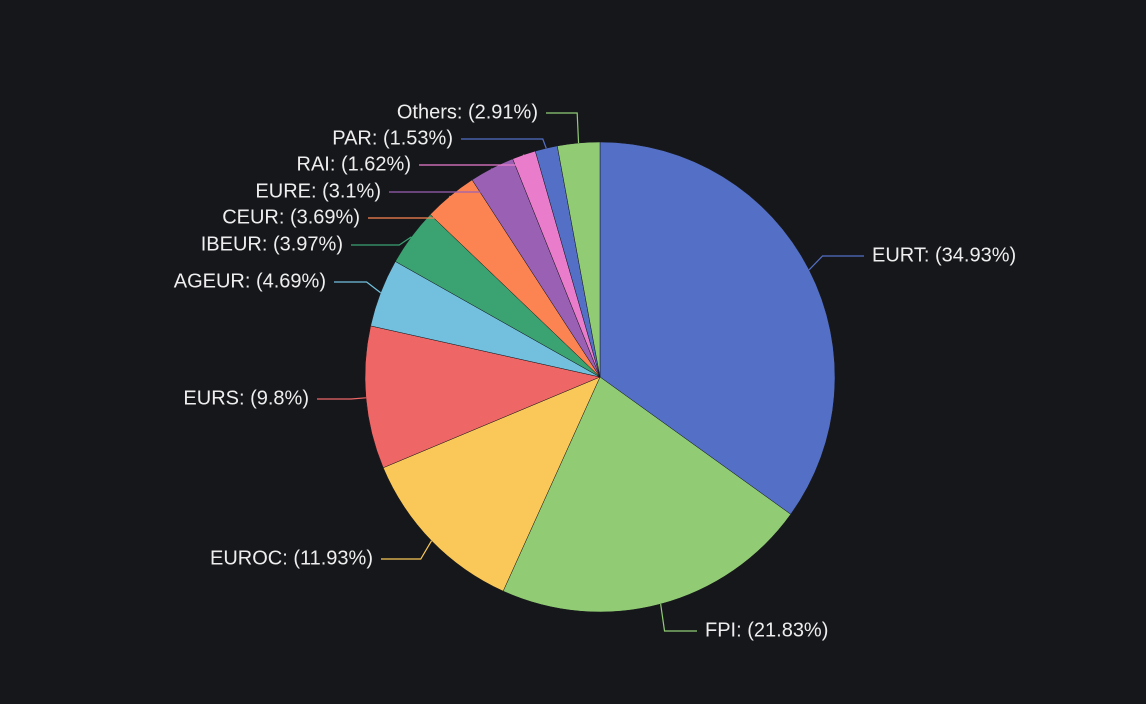  I want to click on slice-label: IBEUR: (3.97%), so click(272, 244).